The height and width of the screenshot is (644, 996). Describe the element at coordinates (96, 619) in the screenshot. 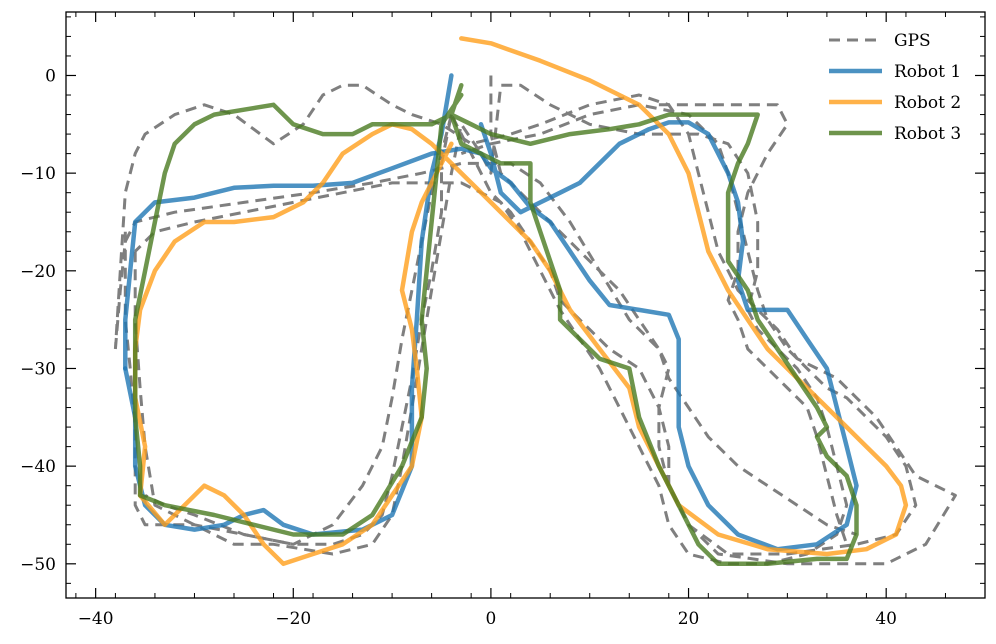

I see `x-tick-label: −40` at that location.